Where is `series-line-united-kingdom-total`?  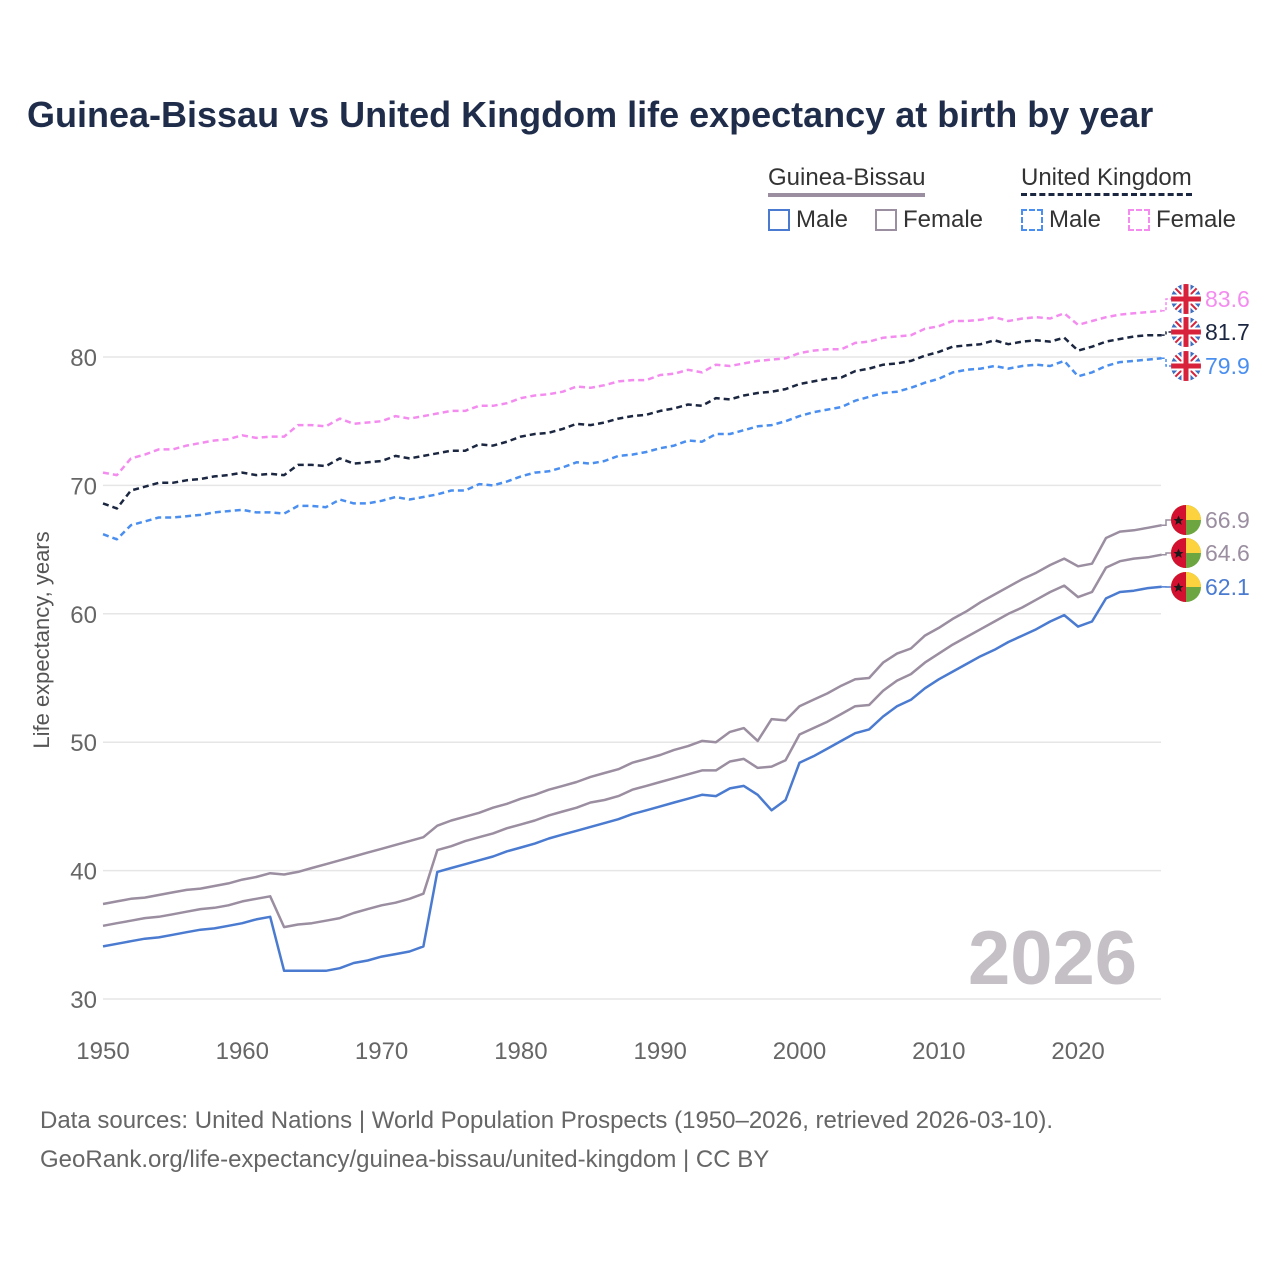 series-line-united-kingdom-total is located at coordinates (632, 421).